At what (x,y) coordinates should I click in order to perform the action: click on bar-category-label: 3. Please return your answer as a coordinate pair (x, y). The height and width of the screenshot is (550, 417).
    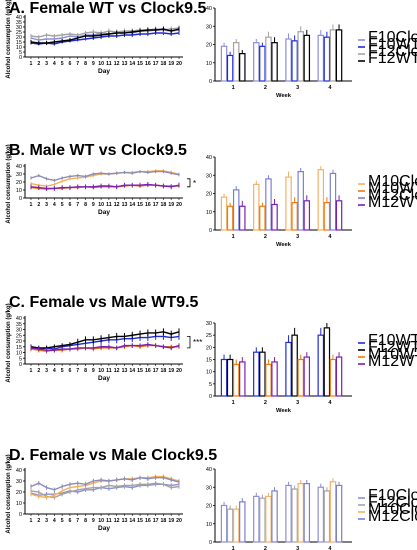
    Looking at the image, I should click on (297, 403).